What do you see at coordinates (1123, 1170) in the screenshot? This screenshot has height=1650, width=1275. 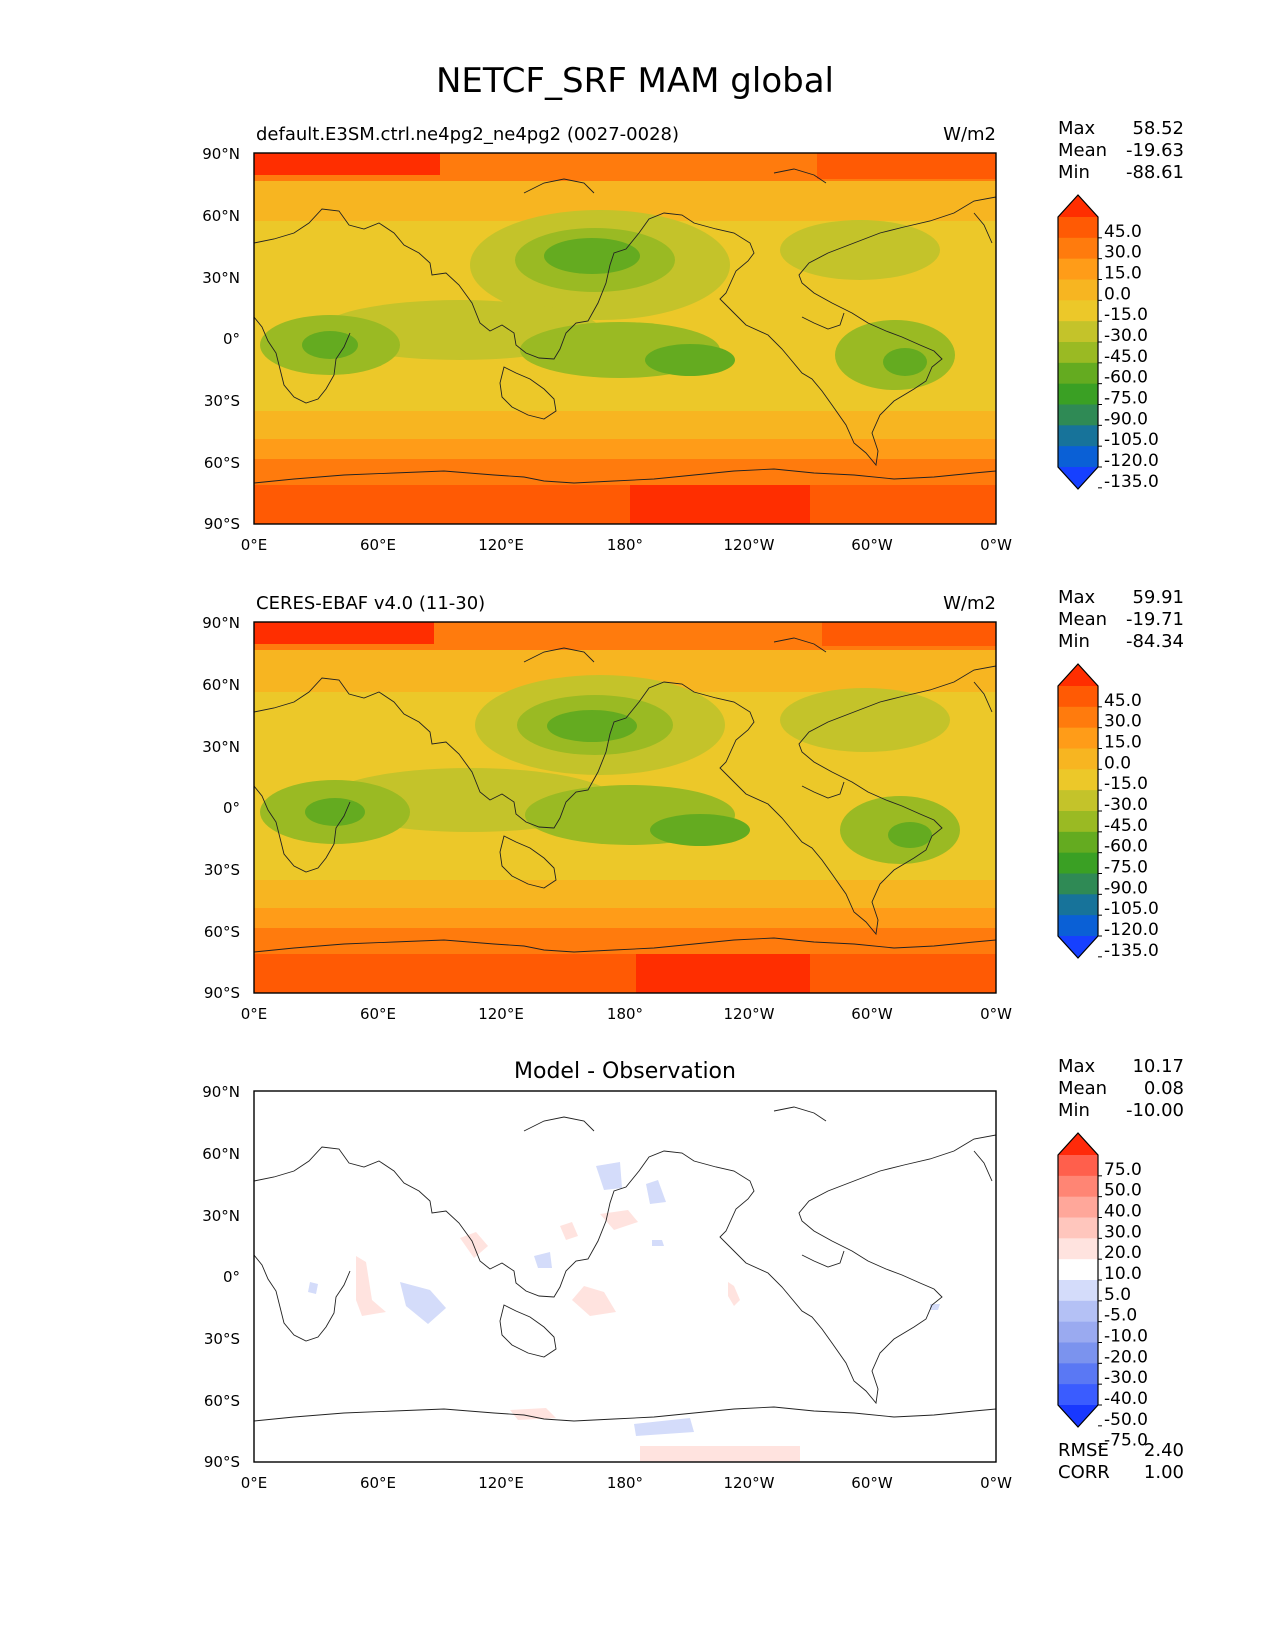 I see `colorbar-tick-label: 75.0` at bounding box center [1123, 1170].